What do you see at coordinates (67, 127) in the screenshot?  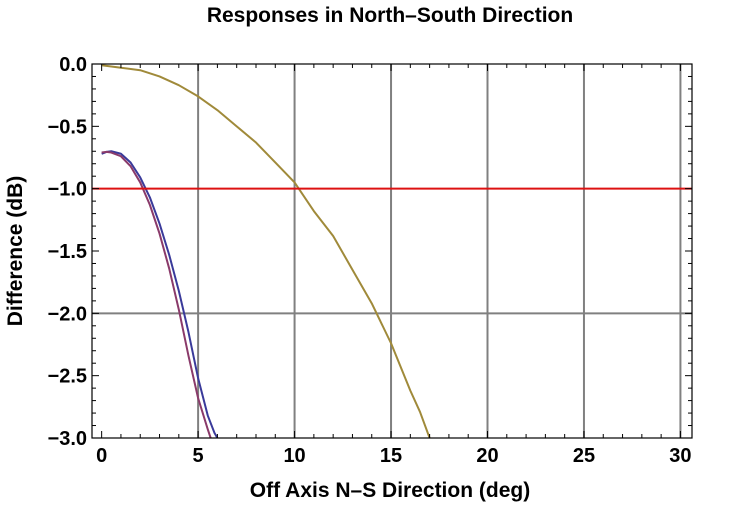 I see `y-tick-label: −0.5` at bounding box center [67, 127].